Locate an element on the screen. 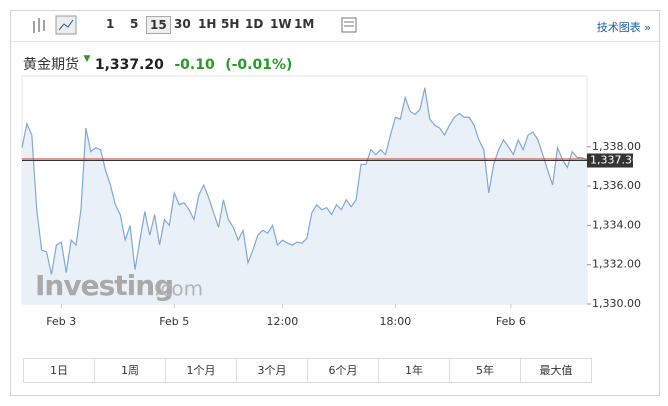 The width and height of the screenshot is (668, 406). x-tick-label: Feb 3 is located at coordinates (61, 321).